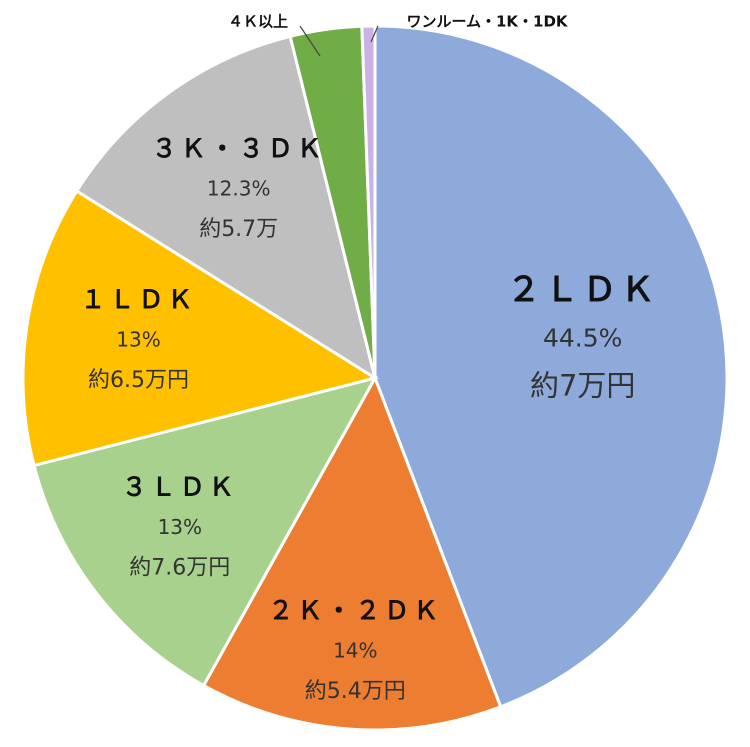 The width and height of the screenshot is (750, 747). What do you see at coordinates (258, 22) in the screenshot?
I see `slice-6-name-label: ４Ｋ以上` at bounding box center [258, 22].